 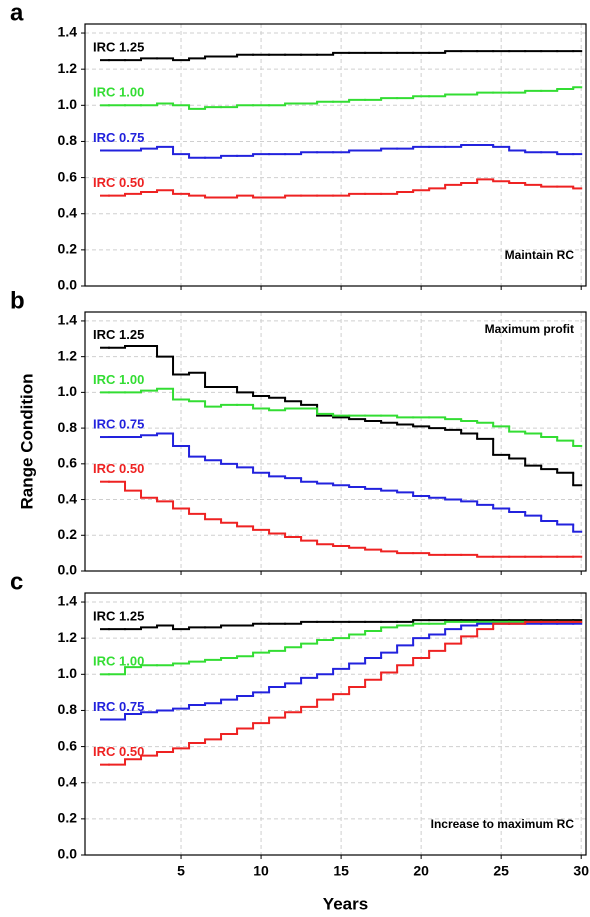 What do you see at coordinates (16, 581) in the screenshot?
I see `panel-label: c` at bounding box center [16, 581].